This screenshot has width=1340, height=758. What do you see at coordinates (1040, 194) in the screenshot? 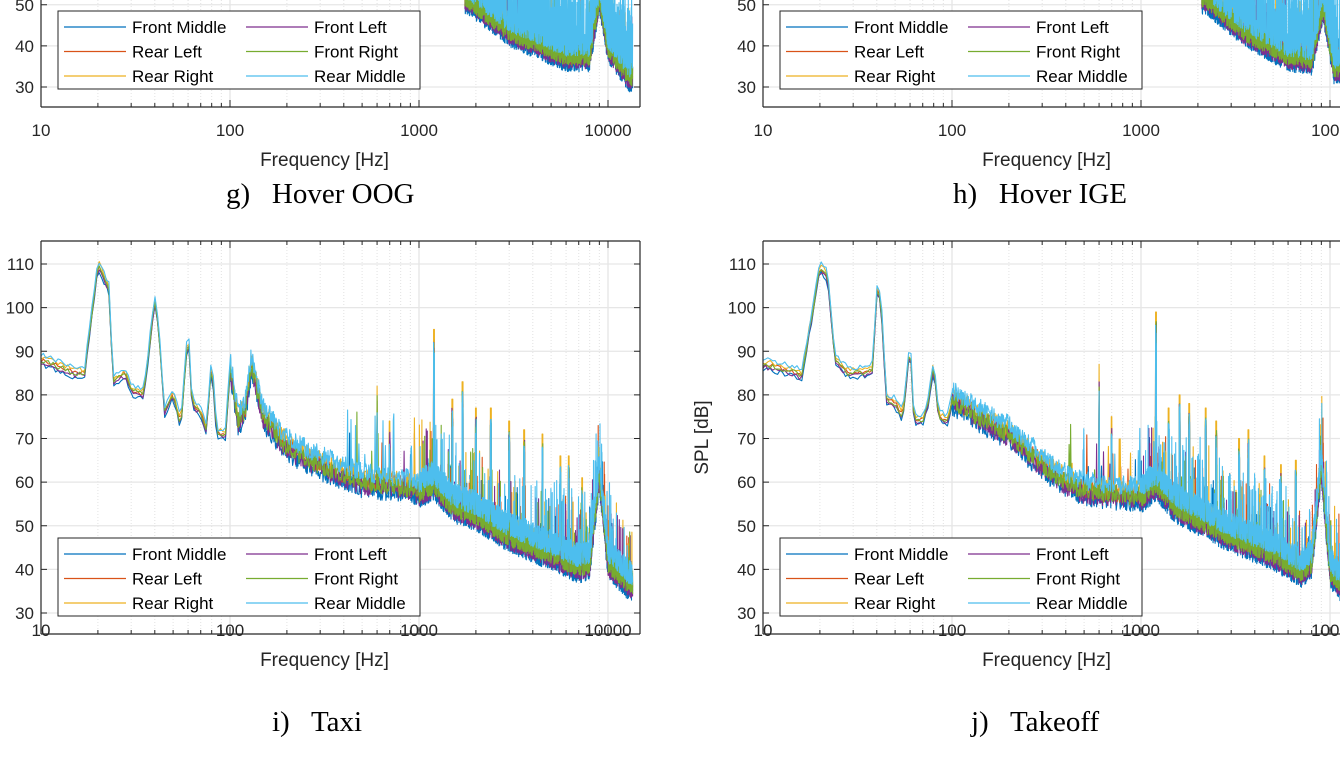
I see `caption-h: h) Hover IGE` at bounding box center [1040, 194].